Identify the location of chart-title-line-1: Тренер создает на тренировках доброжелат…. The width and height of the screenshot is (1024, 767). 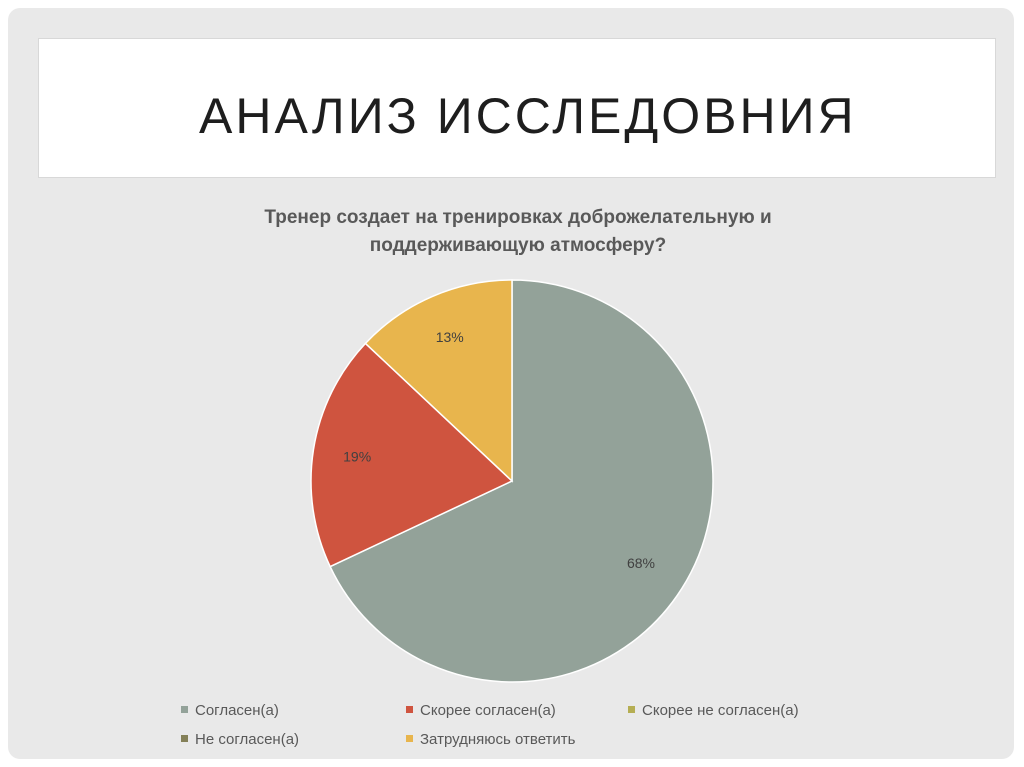
(518, 217).